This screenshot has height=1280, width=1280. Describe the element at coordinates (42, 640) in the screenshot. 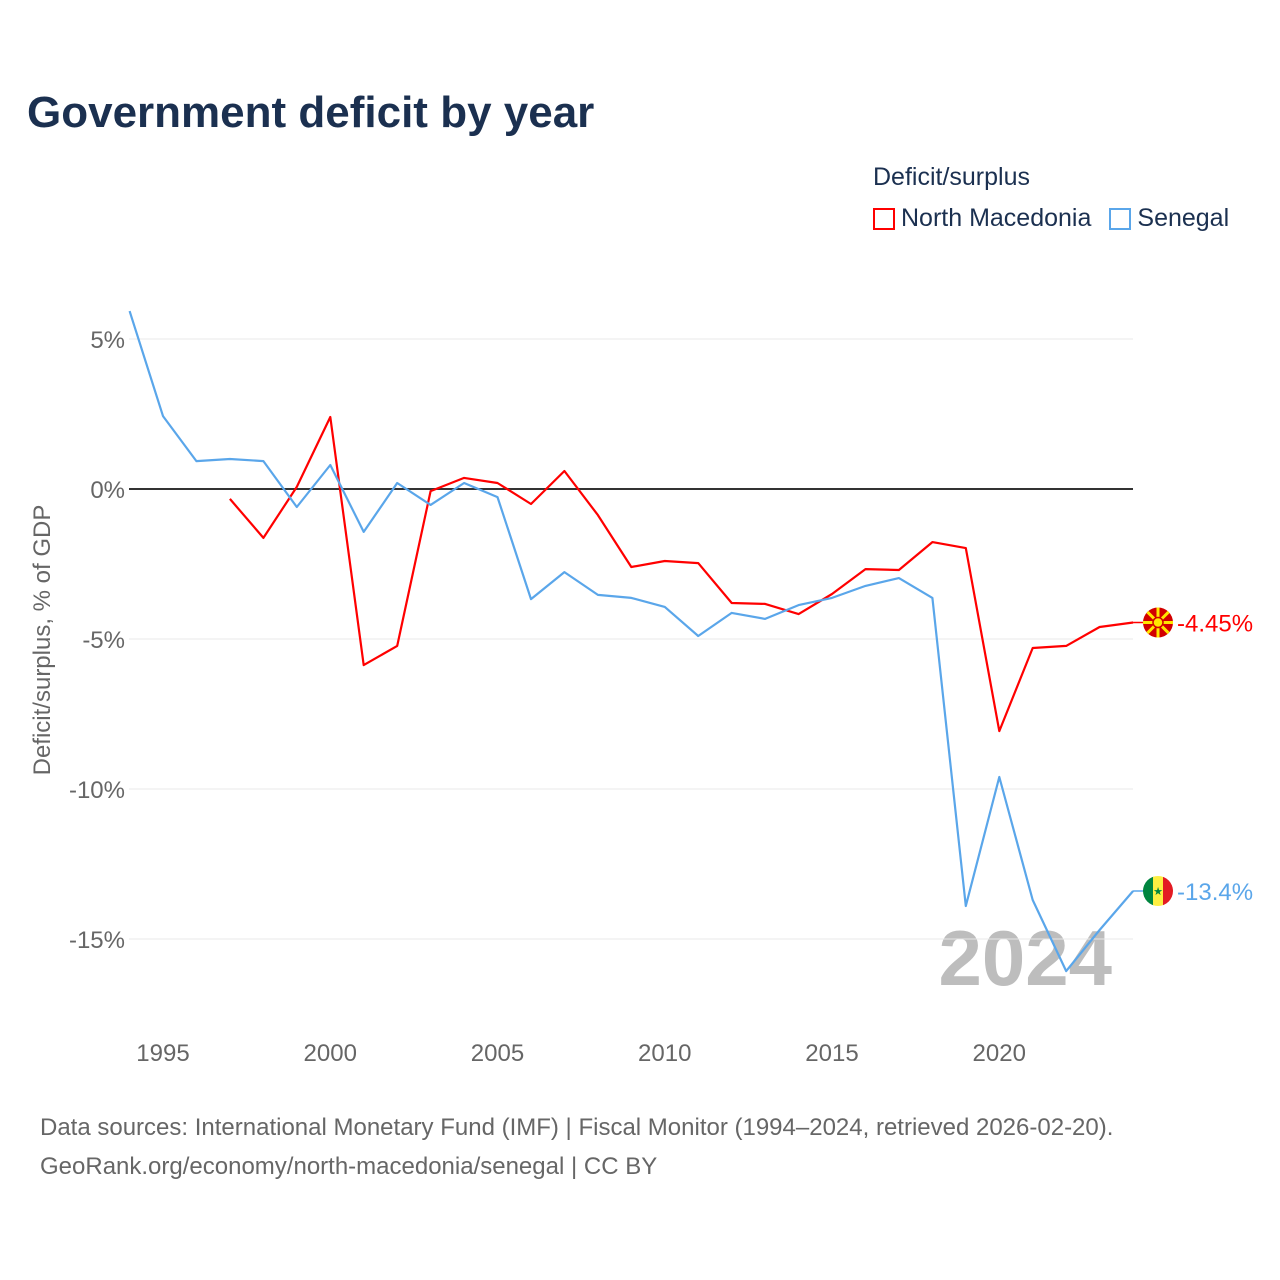

I see `y-axis-label: Deficit/surplus, % of GDP` at that location.